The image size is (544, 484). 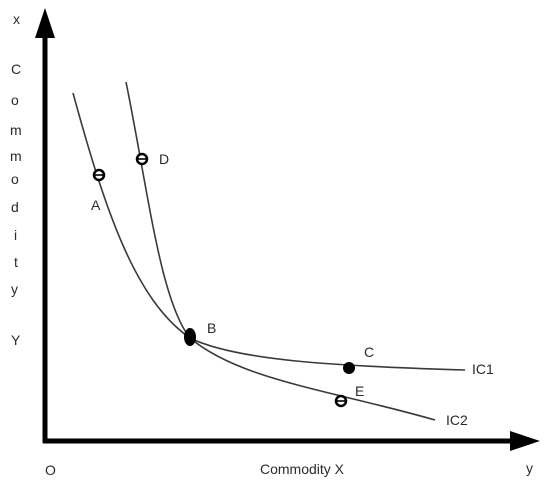 What do you see at coordinates (369, 352) in the screenshot?
I see `point-c-label: C` at bounding box center [369, 352].